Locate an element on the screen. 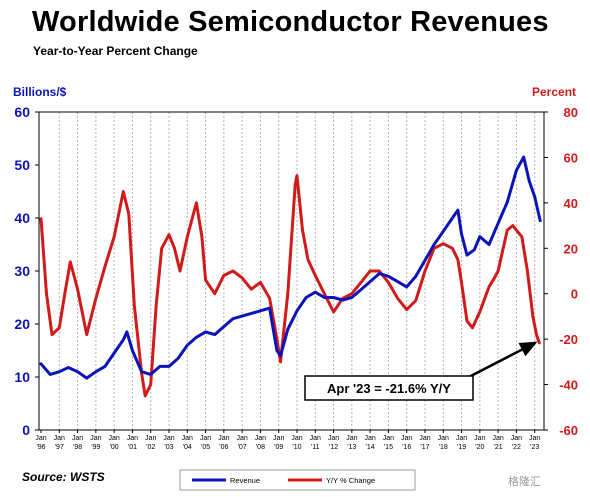  x-tick-label-top-2023: Jan is located at coordinates (534, 438).